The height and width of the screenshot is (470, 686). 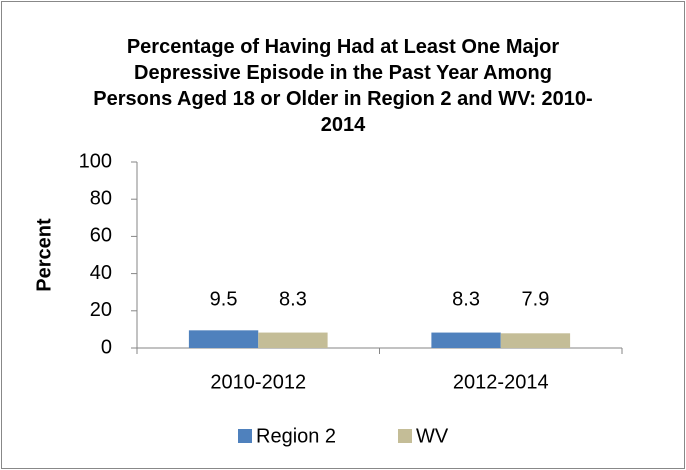 What do you see at coordinates (101, 273) in the screenshot?
I see `y-tick-label: 40` at bounding box center [101, 273].